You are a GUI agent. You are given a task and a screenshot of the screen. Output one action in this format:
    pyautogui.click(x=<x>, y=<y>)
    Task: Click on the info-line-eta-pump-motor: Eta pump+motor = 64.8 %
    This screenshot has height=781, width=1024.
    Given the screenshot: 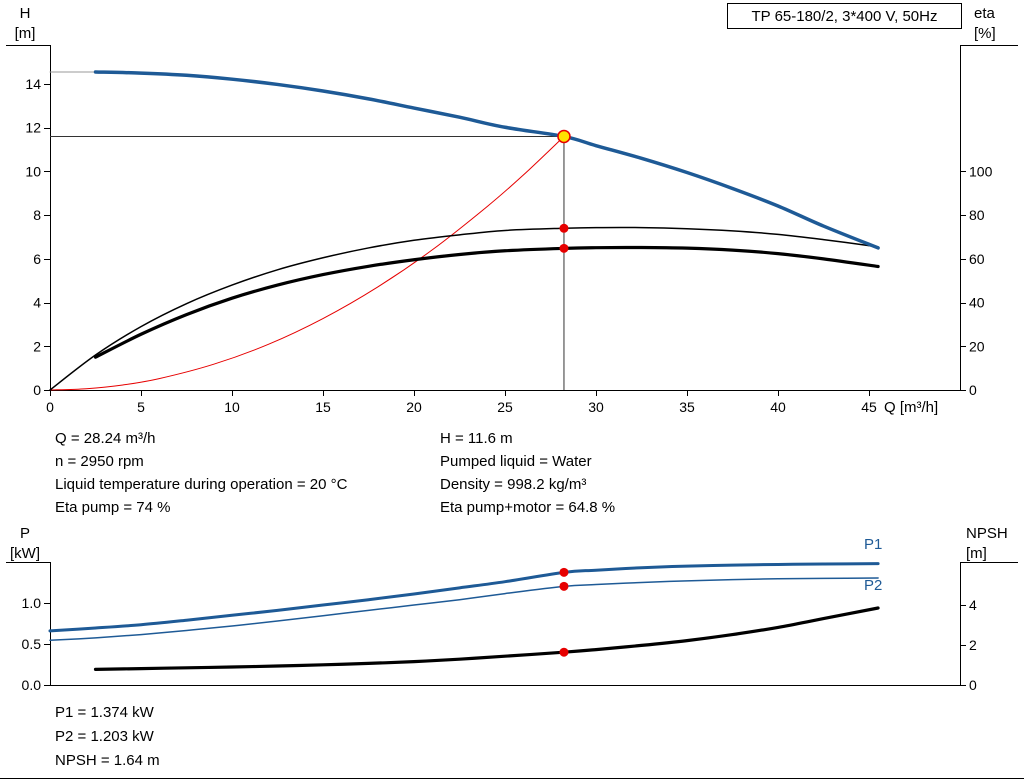 What is the action you would take?
    pyautogui.click(x=528, y=507)
    